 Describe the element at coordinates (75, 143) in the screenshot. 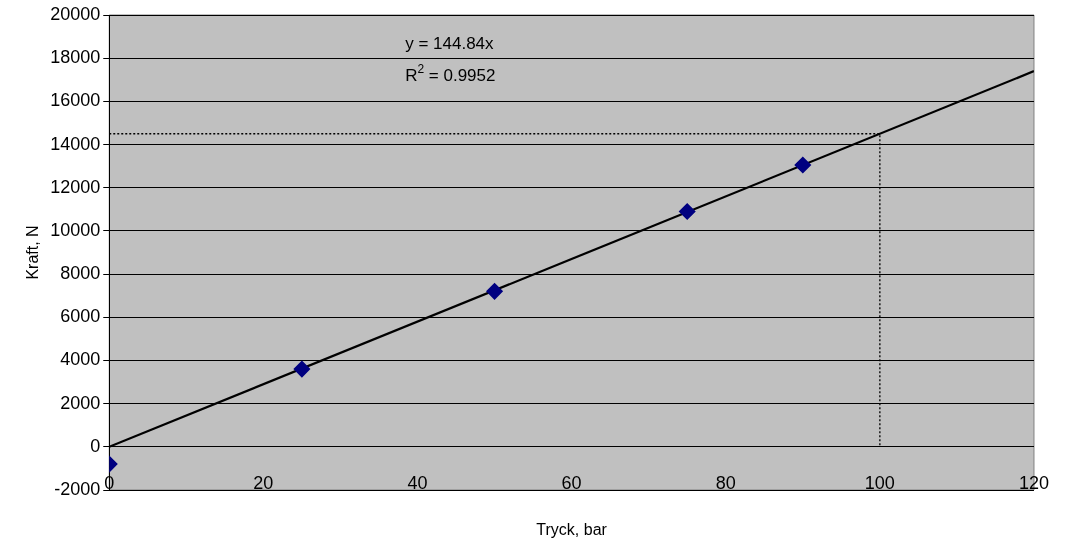

I see `y-tick-label: 14000` at that location.